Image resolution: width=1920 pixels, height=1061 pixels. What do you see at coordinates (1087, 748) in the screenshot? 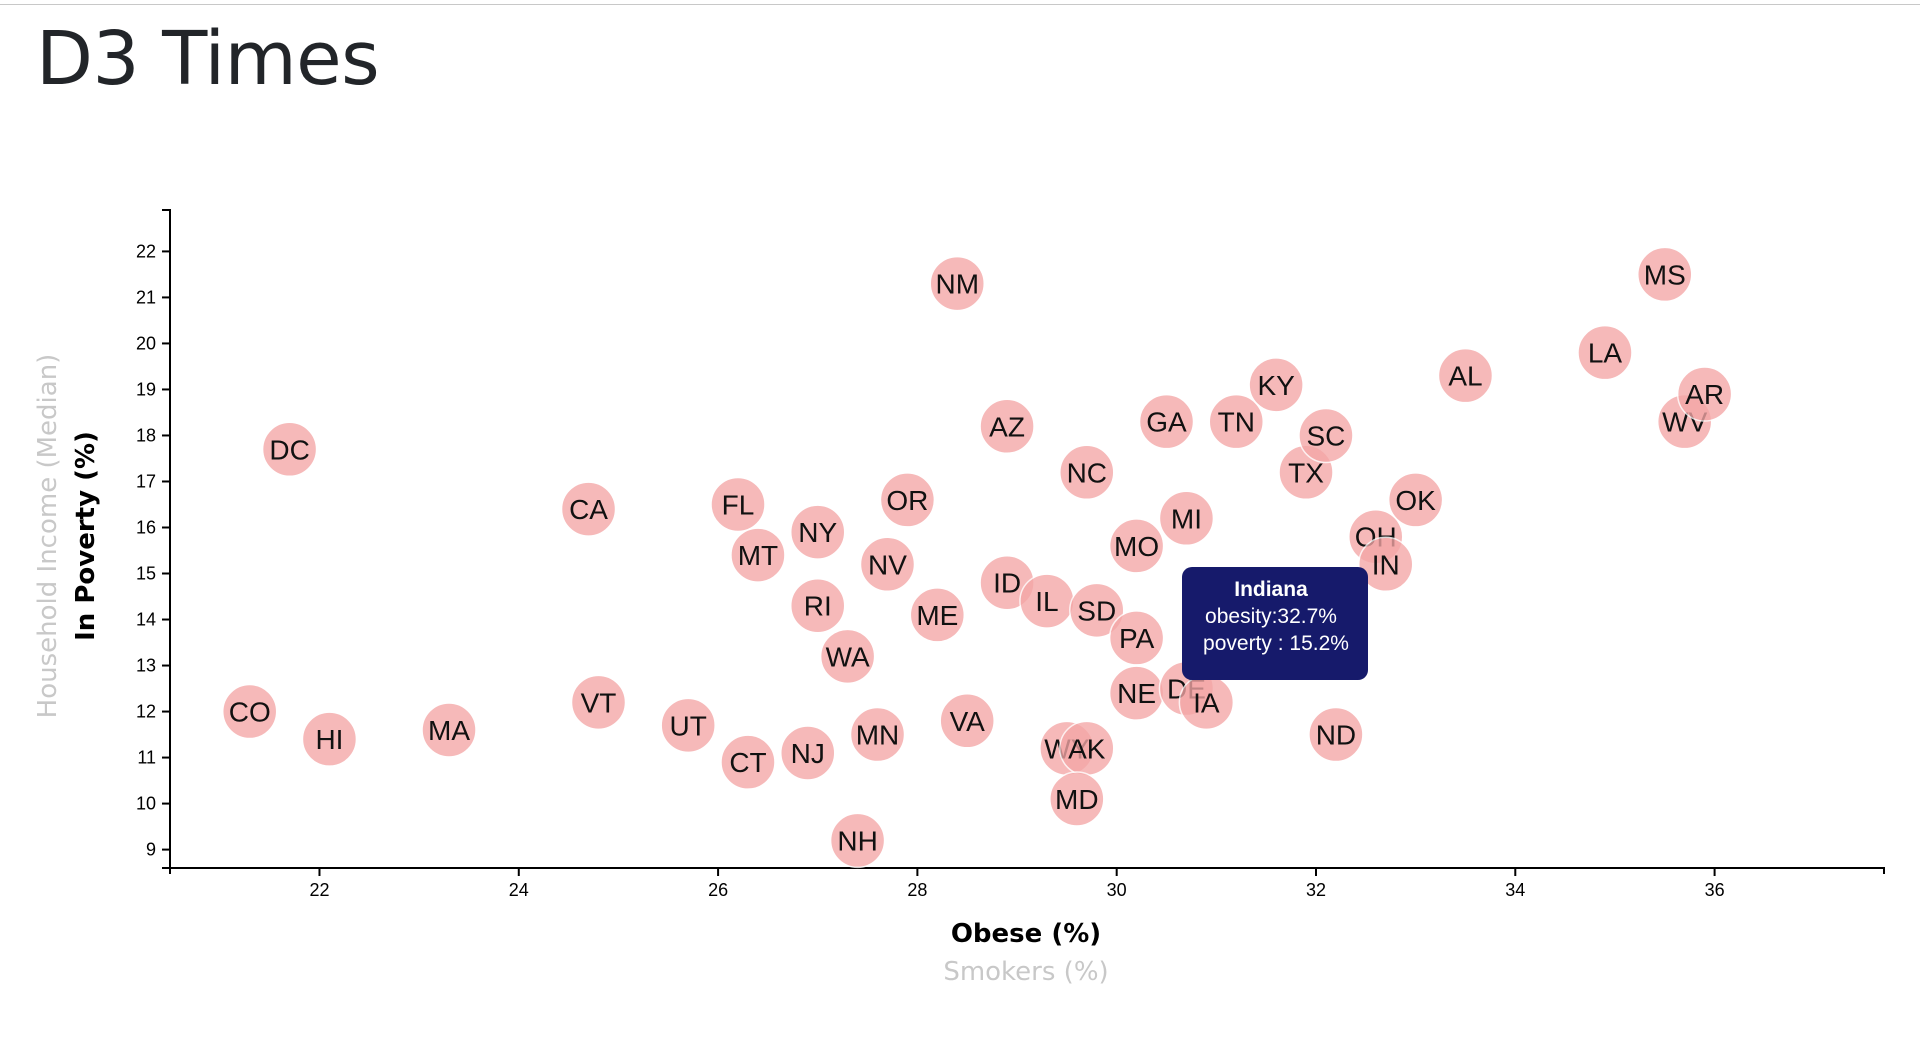
I see `state-point-ak: AK` at bounding box center [1087, 748].